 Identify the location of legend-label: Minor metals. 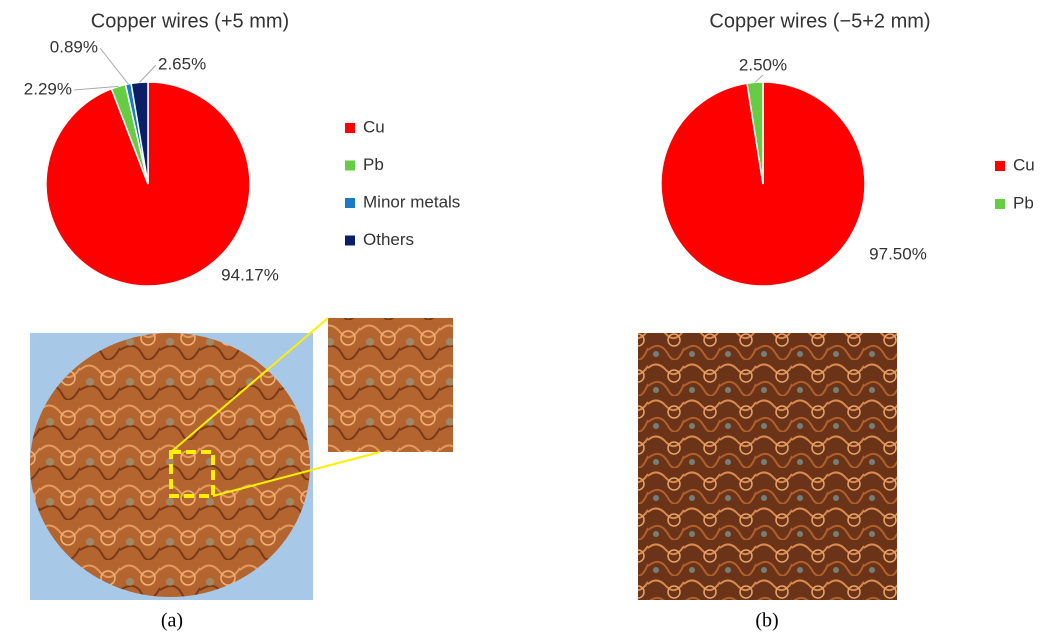
(411, 201).